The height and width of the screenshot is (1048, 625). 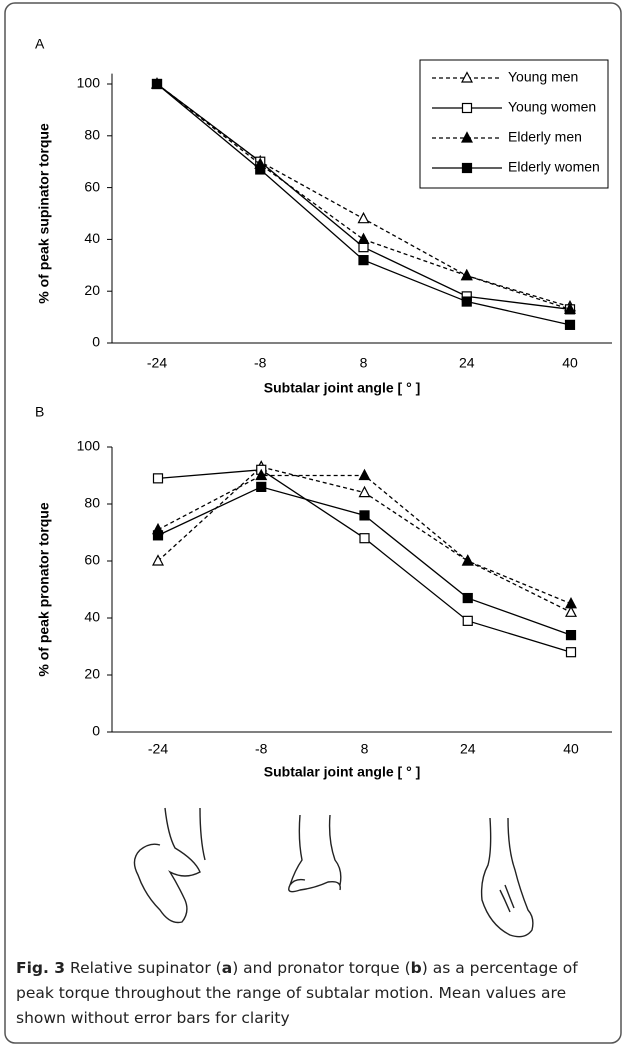 What do you see at coordinates (227, 968) in the screenshot?
I see `caption-text: a` at bounding box center [227, 968].